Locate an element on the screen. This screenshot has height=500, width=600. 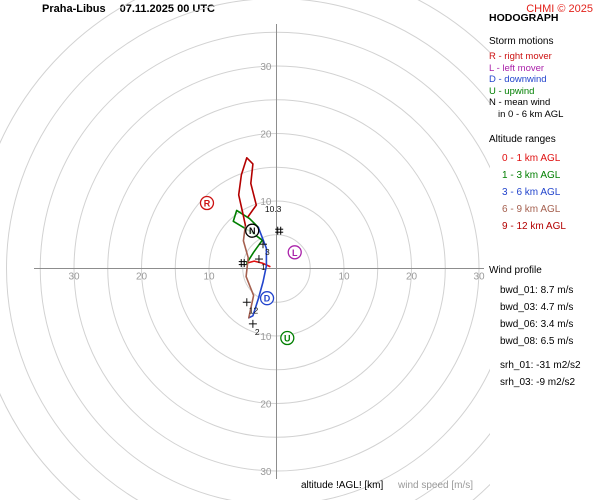
altitude-mark-2: 2 is located at coordinates (254, 328).